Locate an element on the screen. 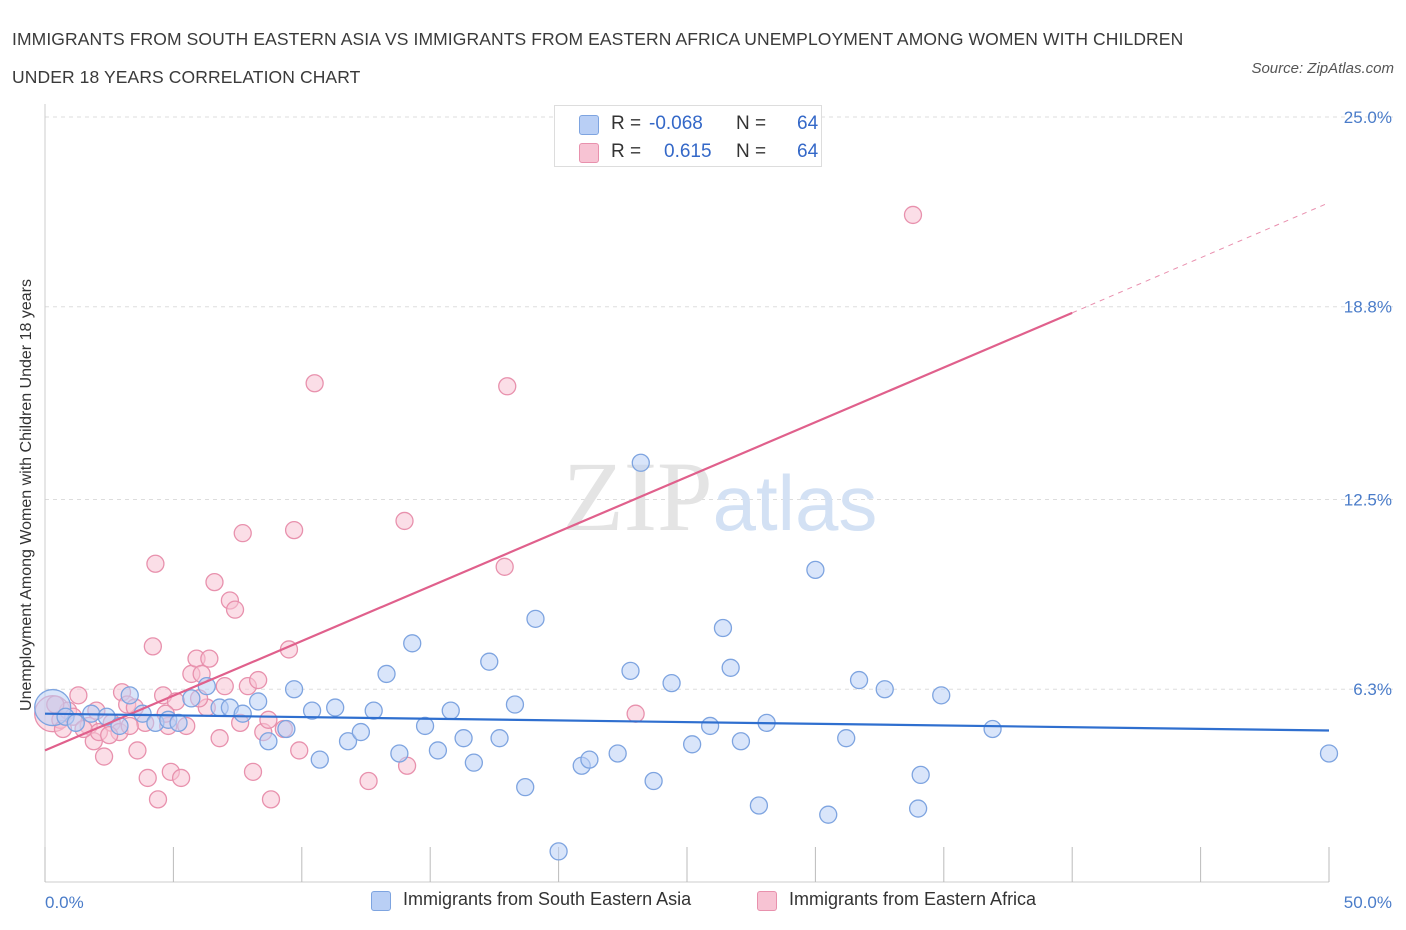  legend-swatch-series2 is located at coordinates (589, 153).